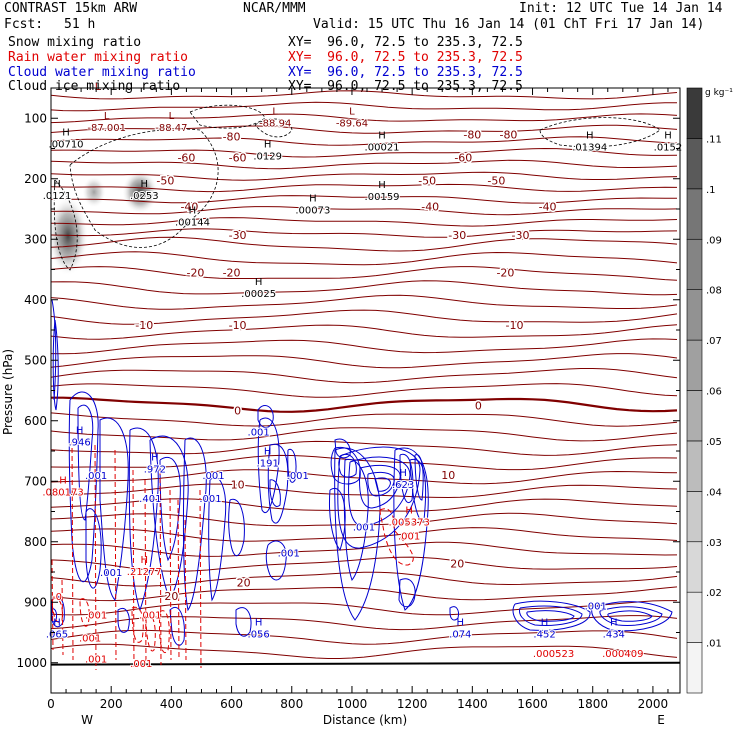 The height and width of the screenshot is (740, 740). Describe the element at coordinates (274, 8) in the screenshot. I see `organization-label: NCAR/MMM` at that location.